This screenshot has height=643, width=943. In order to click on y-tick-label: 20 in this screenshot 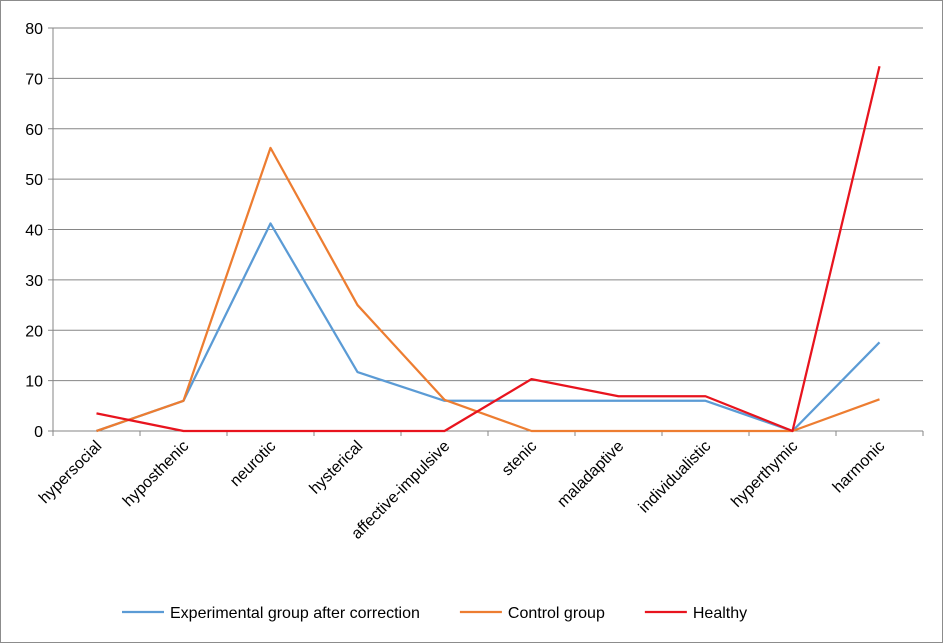, I will do `click(34, 331)`.